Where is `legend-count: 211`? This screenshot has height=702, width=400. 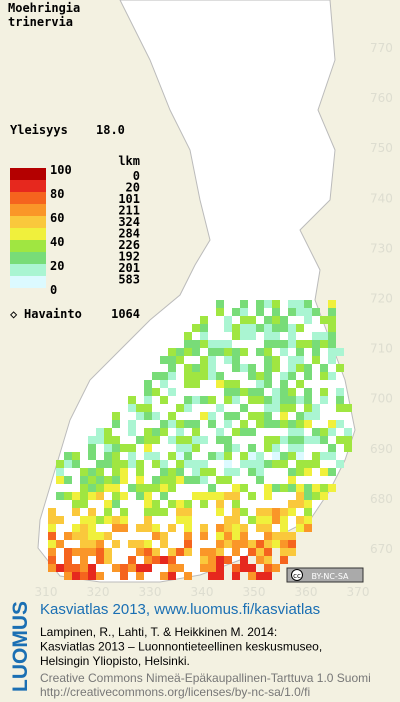 legend-count: 211 is located at coordinates (129, 211).